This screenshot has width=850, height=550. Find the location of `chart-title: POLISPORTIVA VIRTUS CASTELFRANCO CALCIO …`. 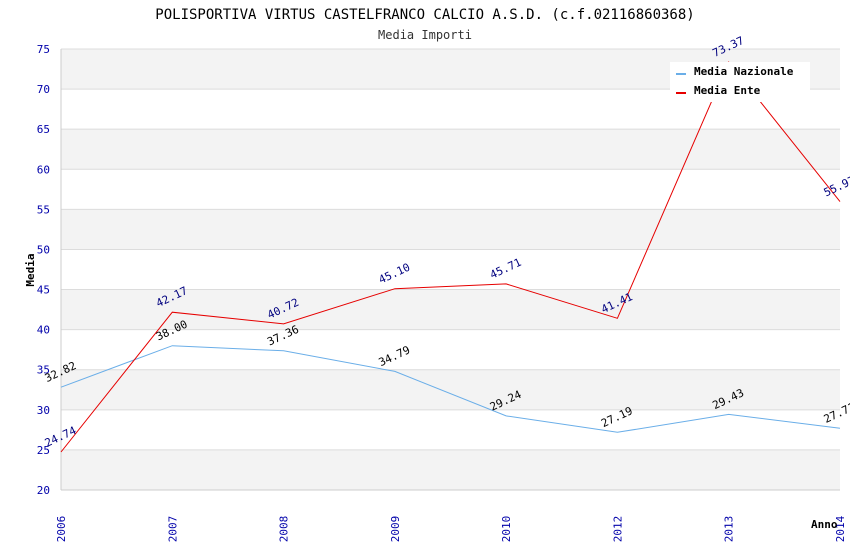

chart-title: POLISPORTIVA VIRTUS CASTELFRANCO CALCIO … is located at coordinates (424, 15).